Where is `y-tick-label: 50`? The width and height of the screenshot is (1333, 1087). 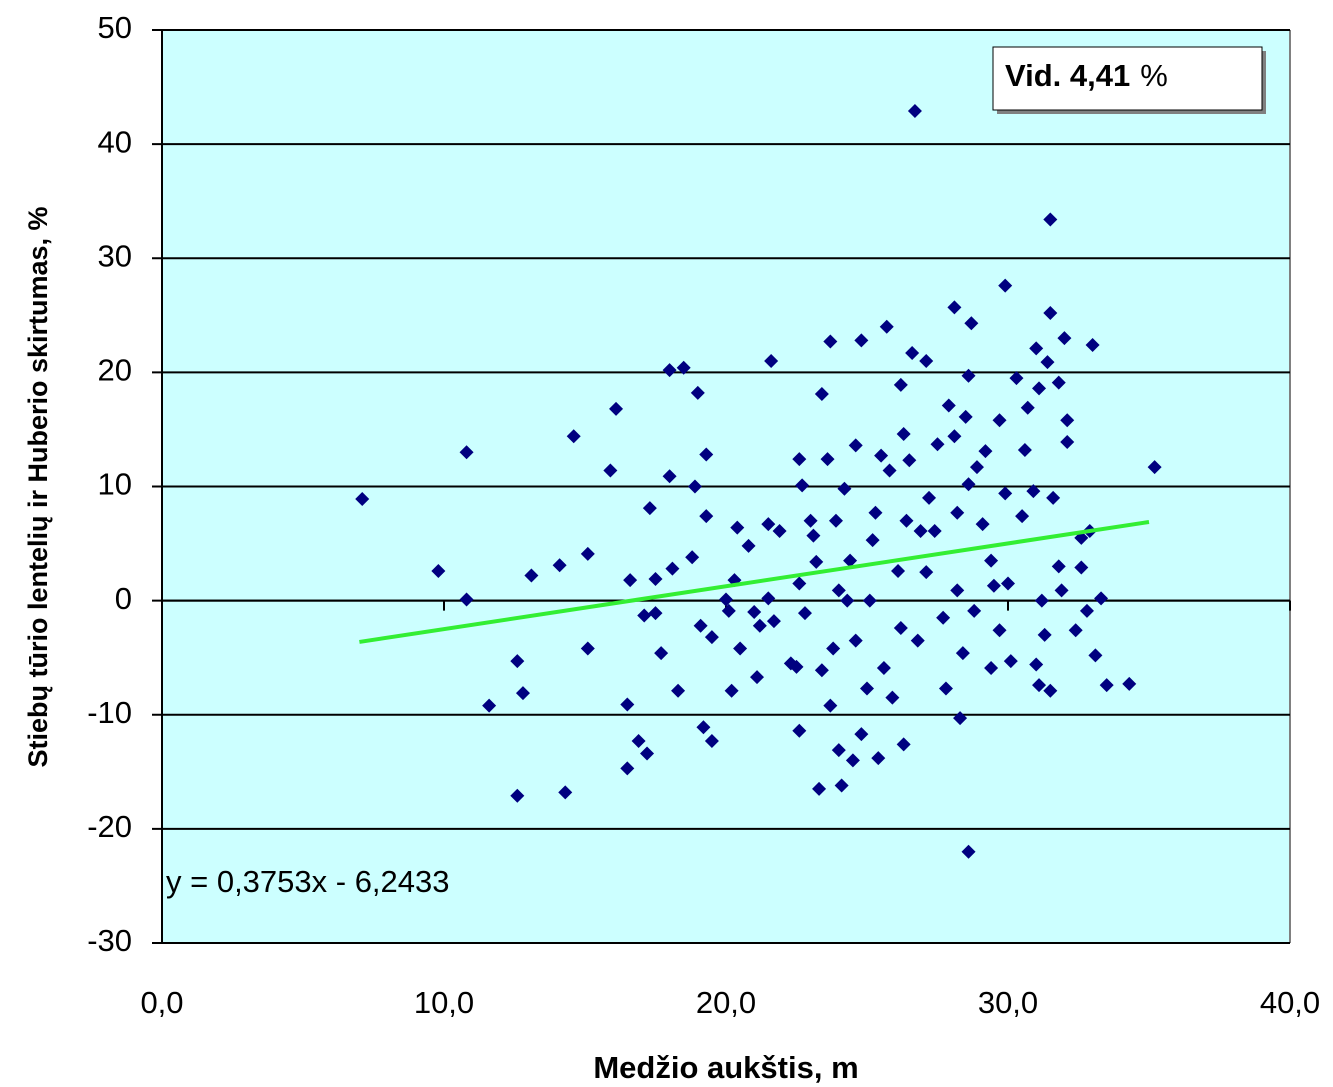
y-tick-label: 50 is located at coordinates (115, 27).